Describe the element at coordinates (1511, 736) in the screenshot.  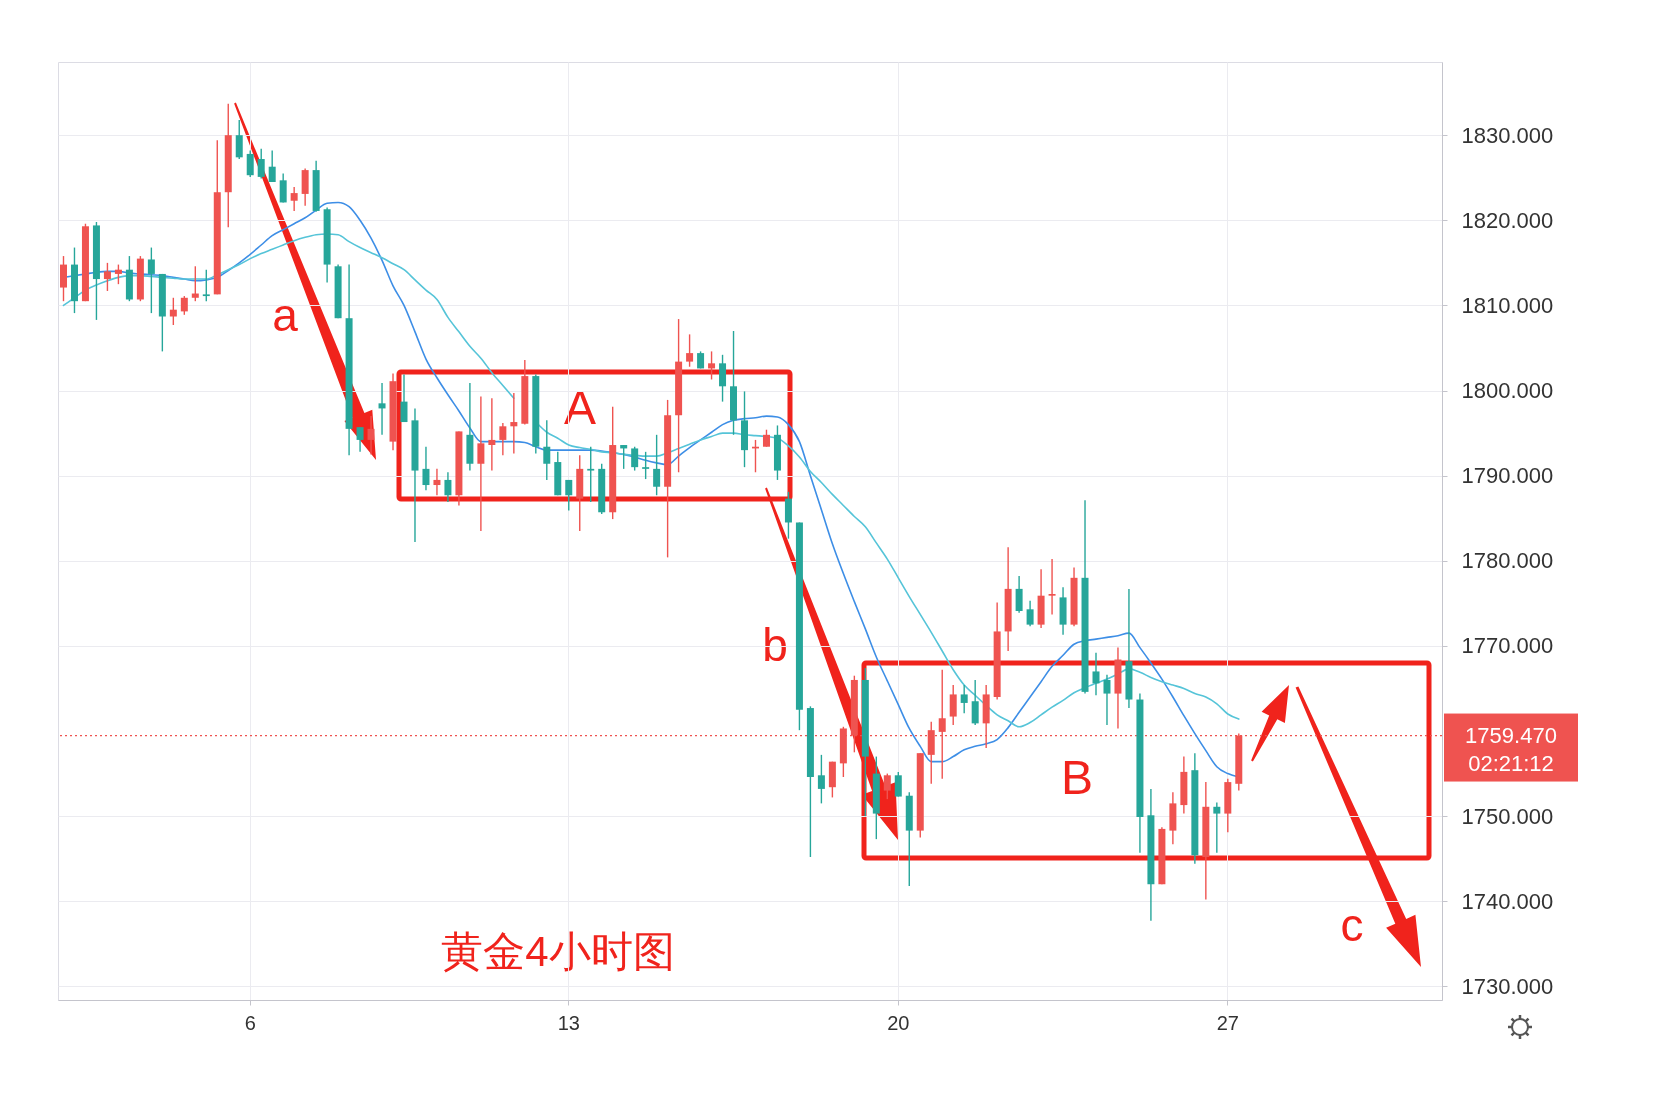
I see `ref-line-label: 1759.470` at that location.